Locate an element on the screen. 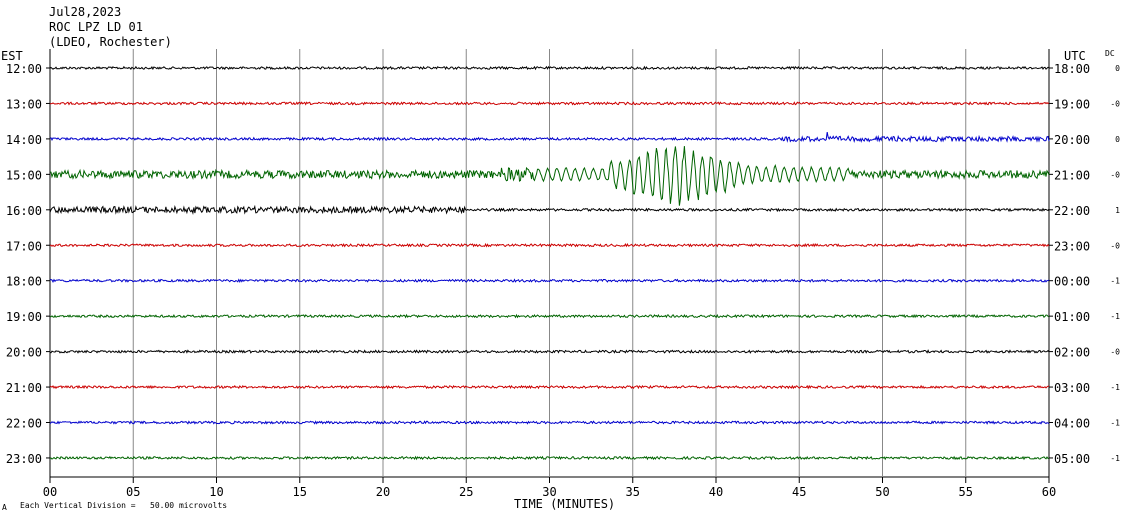 The width and height of the screenshot is (1130, 519). right-timezone-label: UTC is located at coordinates (1075, 56).